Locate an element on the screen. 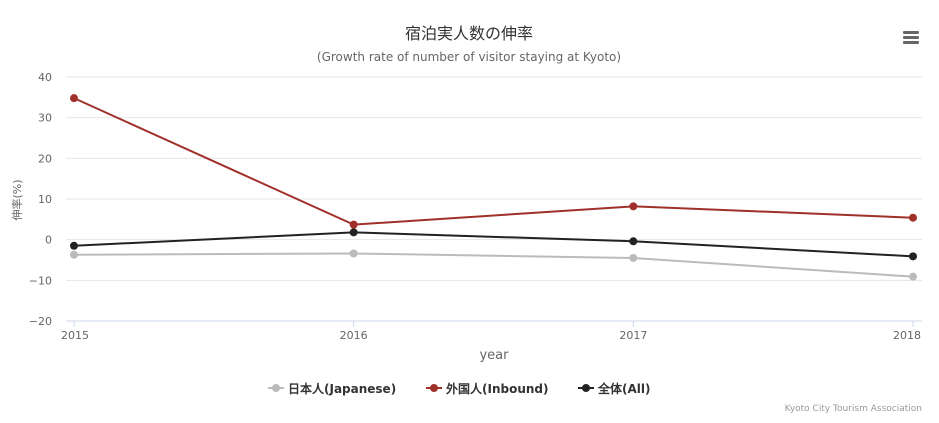  legend-item: 日本人(Japanese) is located at coordinates (332, 388).